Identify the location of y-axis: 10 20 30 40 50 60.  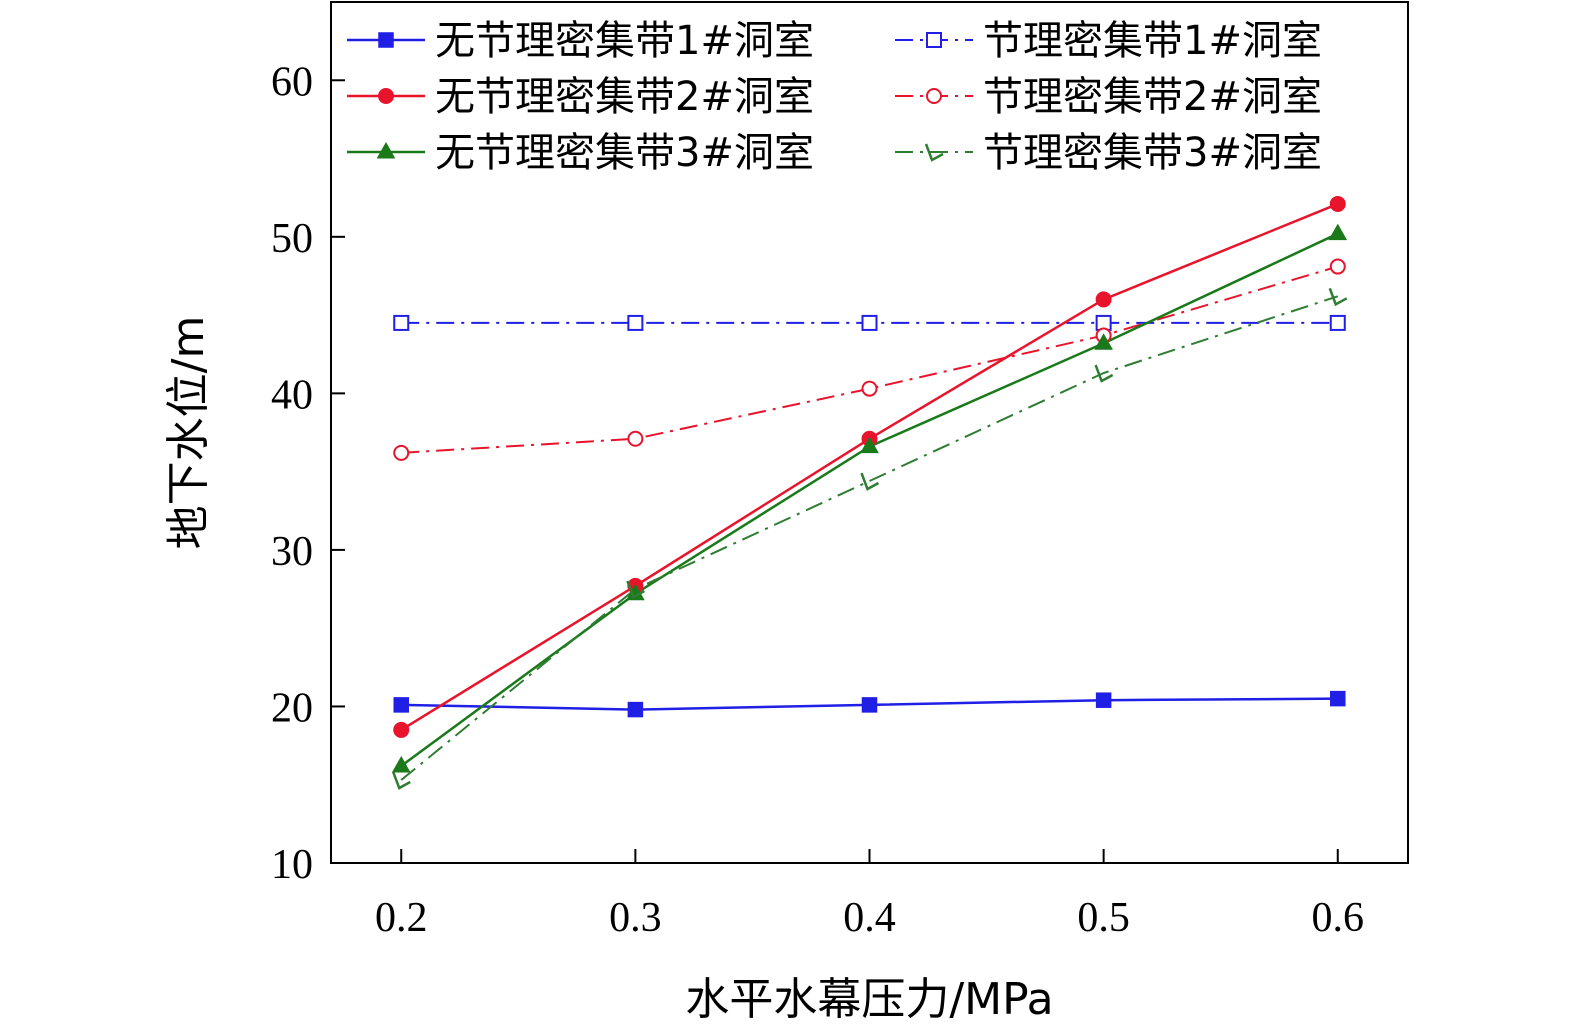
(308, 473).